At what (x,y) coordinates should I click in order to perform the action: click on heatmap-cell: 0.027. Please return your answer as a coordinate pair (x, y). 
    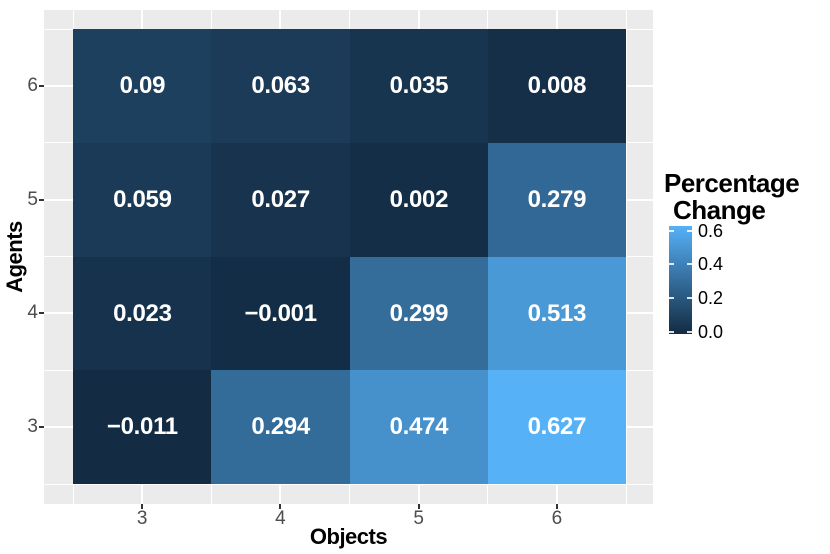
    Looking at the image, I should click on (280, 199).